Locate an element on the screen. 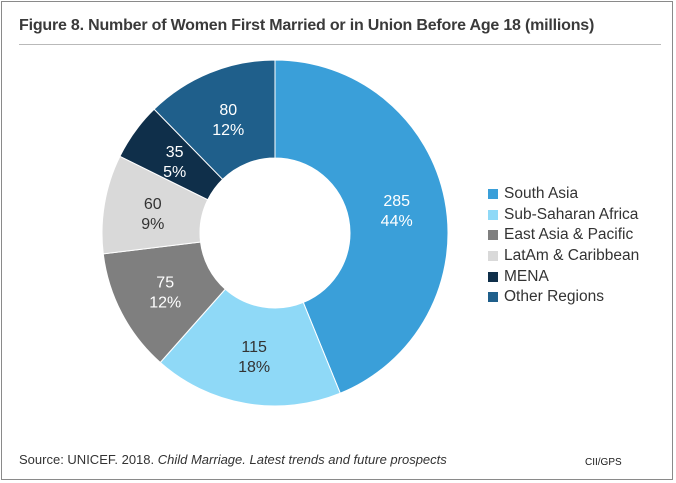 Image resolution: width=676 pixels, height=483 pixels. slice-value: 115 is located at coordinates (254, 347).